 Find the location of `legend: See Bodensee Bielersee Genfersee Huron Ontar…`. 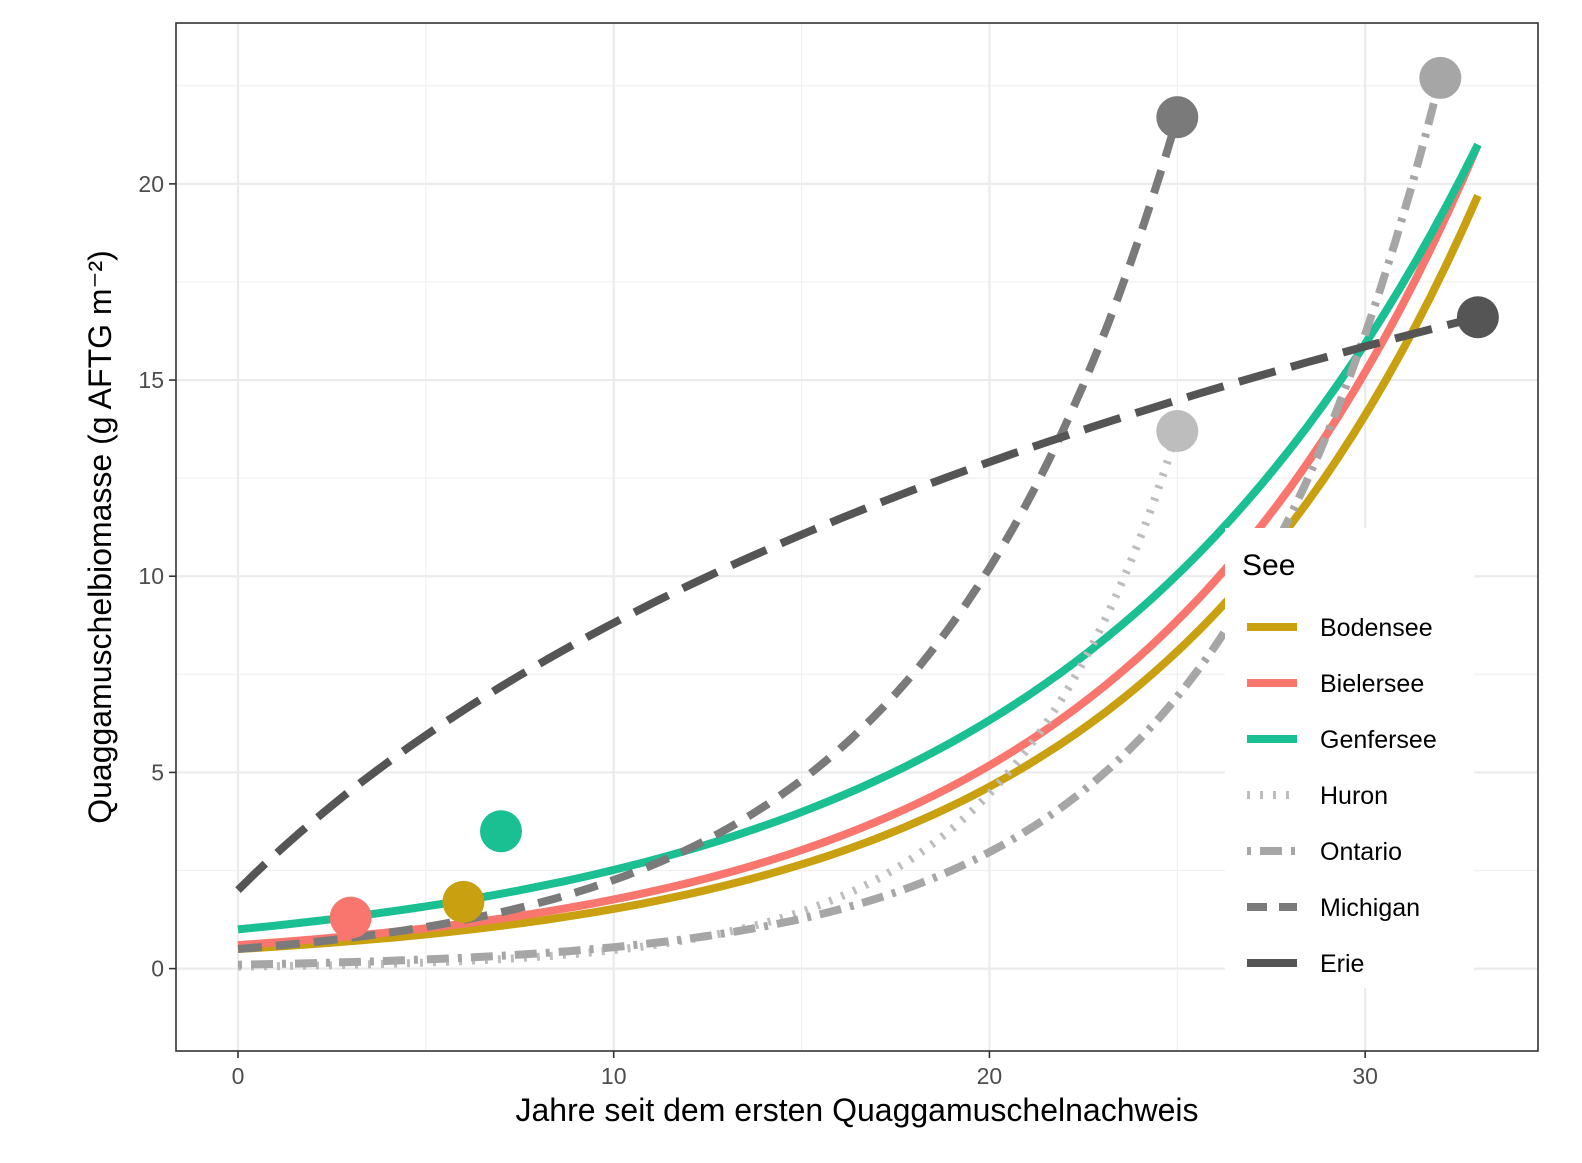

legend: See Bodensee Bielersee Genfersee Huron Ontar… is located at coordinates (1349, 758).